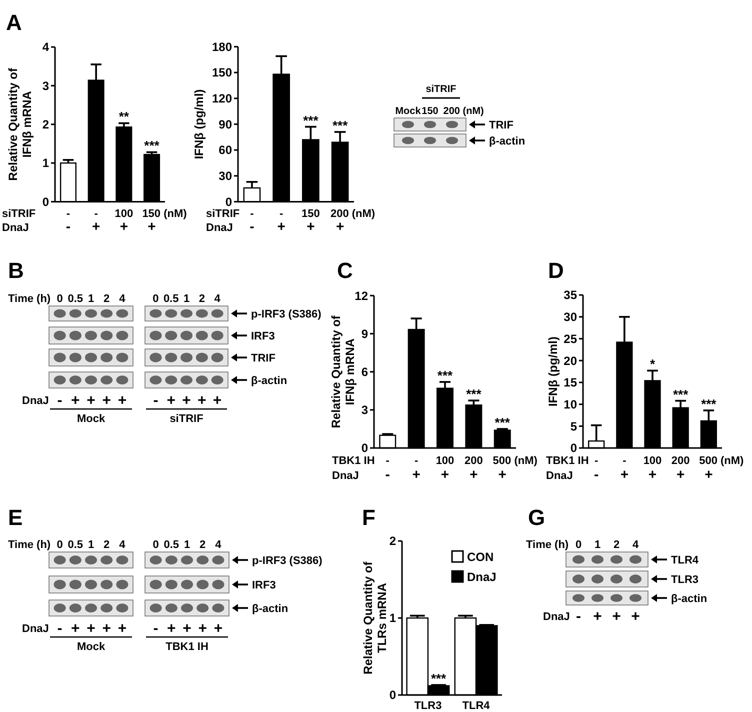 The width and height of the screenshot is (752, 712). I want to click on y-tick-label: 180, so click(222, 47).